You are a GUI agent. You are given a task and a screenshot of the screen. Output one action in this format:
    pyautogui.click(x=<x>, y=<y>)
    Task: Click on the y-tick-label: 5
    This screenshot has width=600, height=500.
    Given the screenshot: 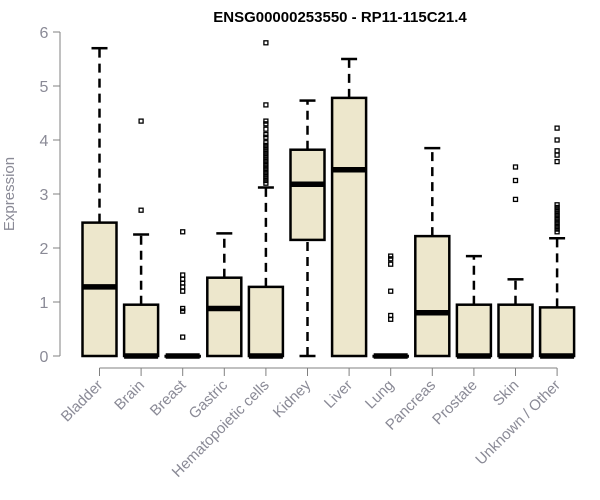 What is the action you would take?
    pyautogui.click(x=44, y=87)
    